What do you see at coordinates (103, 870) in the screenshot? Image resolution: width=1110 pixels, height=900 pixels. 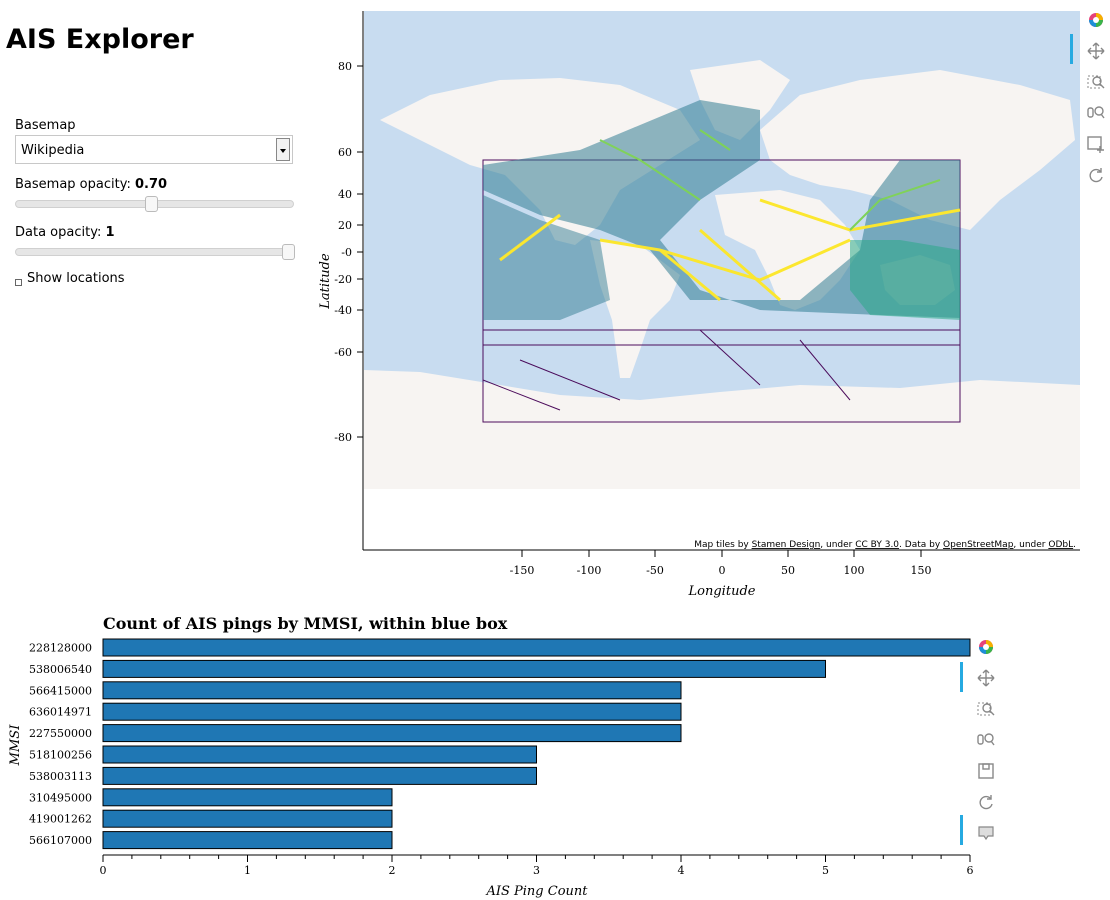 I see `bar-x-tick-label: 0` at bounding box center [103, 870].